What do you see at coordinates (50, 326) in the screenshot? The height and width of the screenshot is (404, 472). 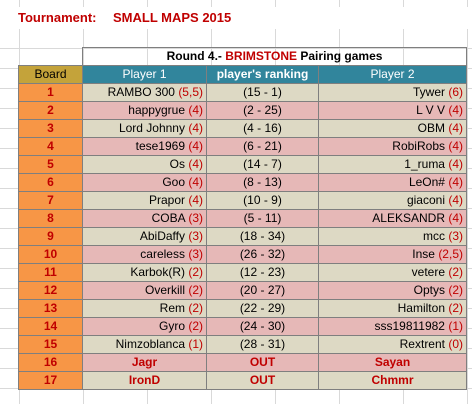 I see `board-number: 14` at bounding box center [50, 326].